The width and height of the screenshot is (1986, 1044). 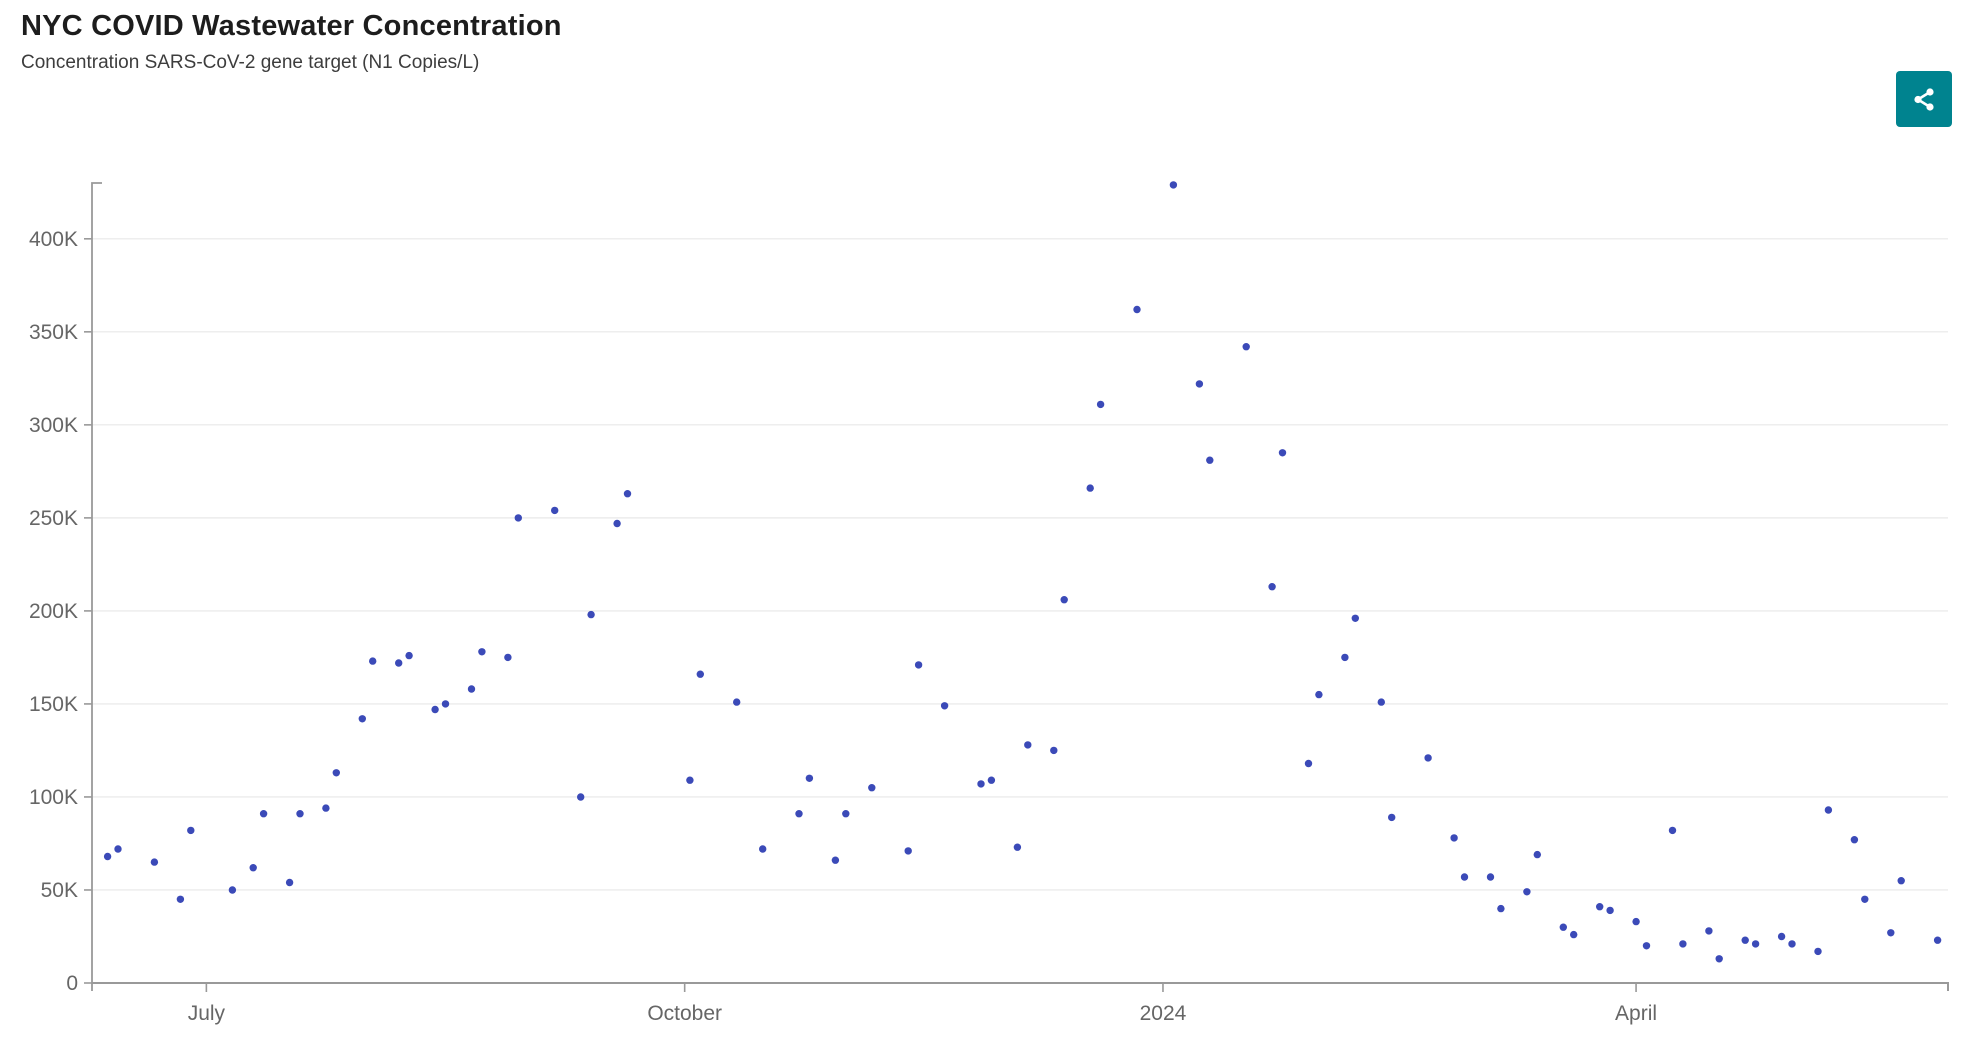 What do you see at coordinates (1210, 460) in the screenshot?
I see `data-point: 2024-01-10: 281,000 copies/L` at bounding box center [1210, 460].